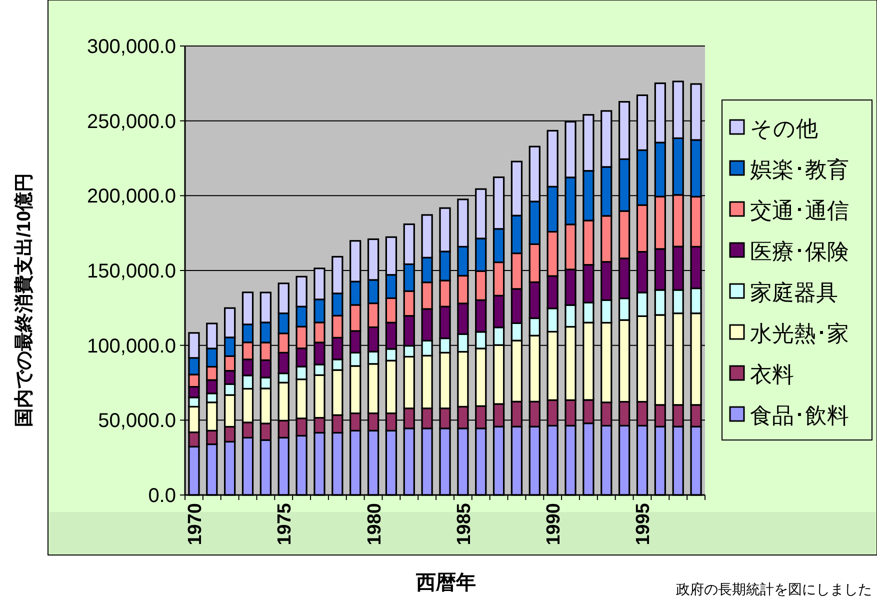 The height and width of the screenshot is (598, 877). I want to click on x-axis-title: 西暦年, so click(445, 583).